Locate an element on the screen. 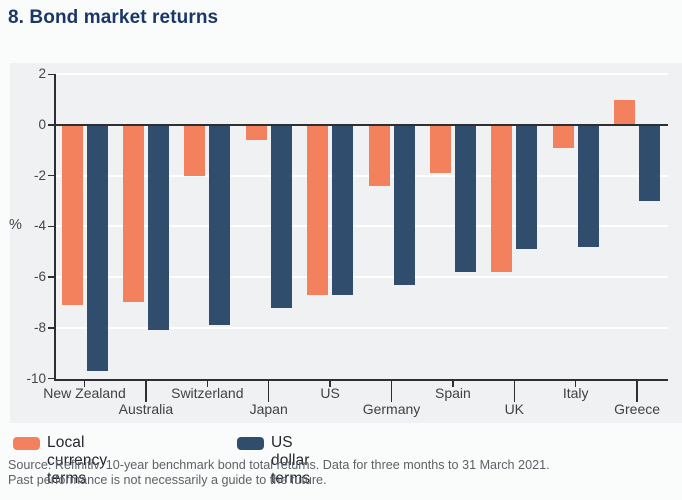 Image resolution: width=682 pixels, height=500 pixels. bar-usd-uk is located at coordinates (527, 187).